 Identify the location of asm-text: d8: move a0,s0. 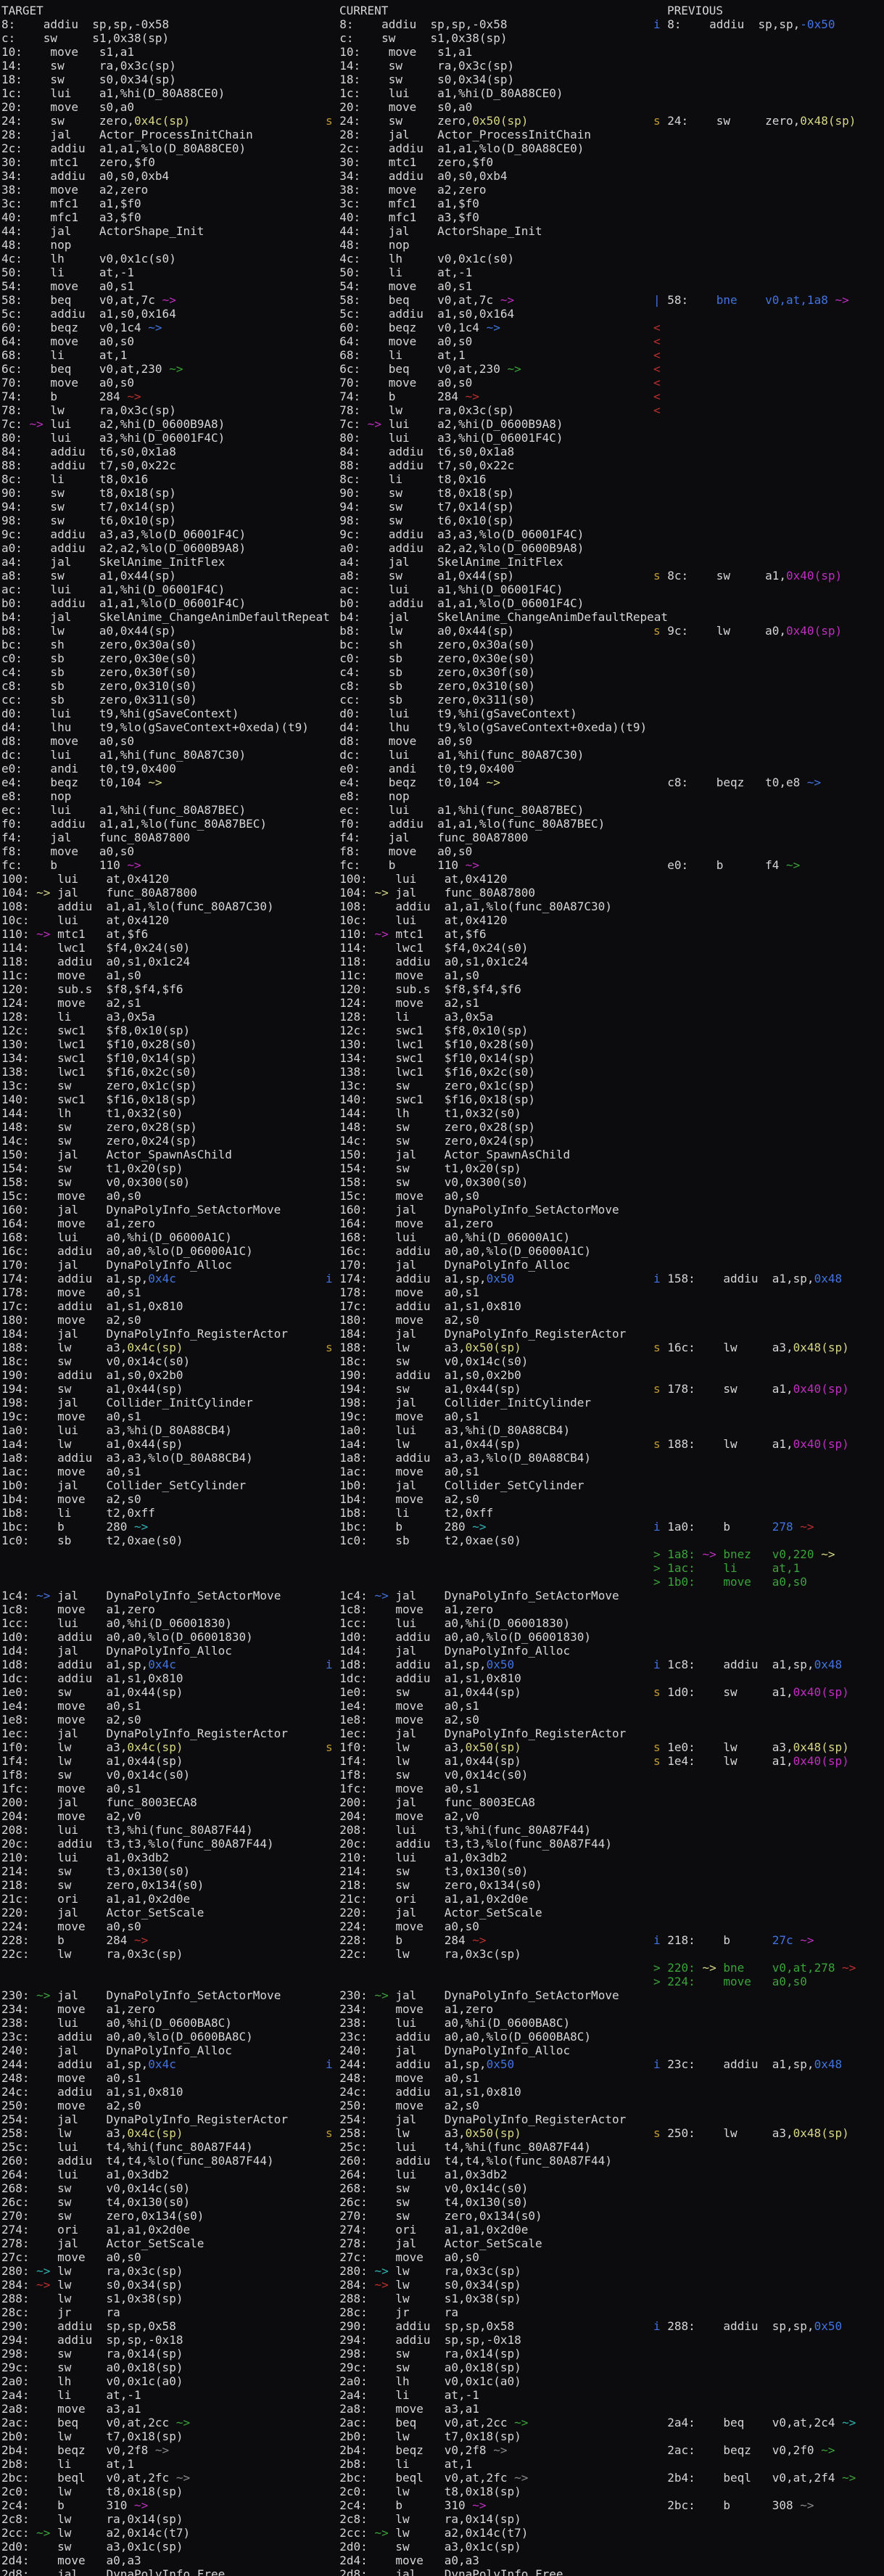
(68, 741).